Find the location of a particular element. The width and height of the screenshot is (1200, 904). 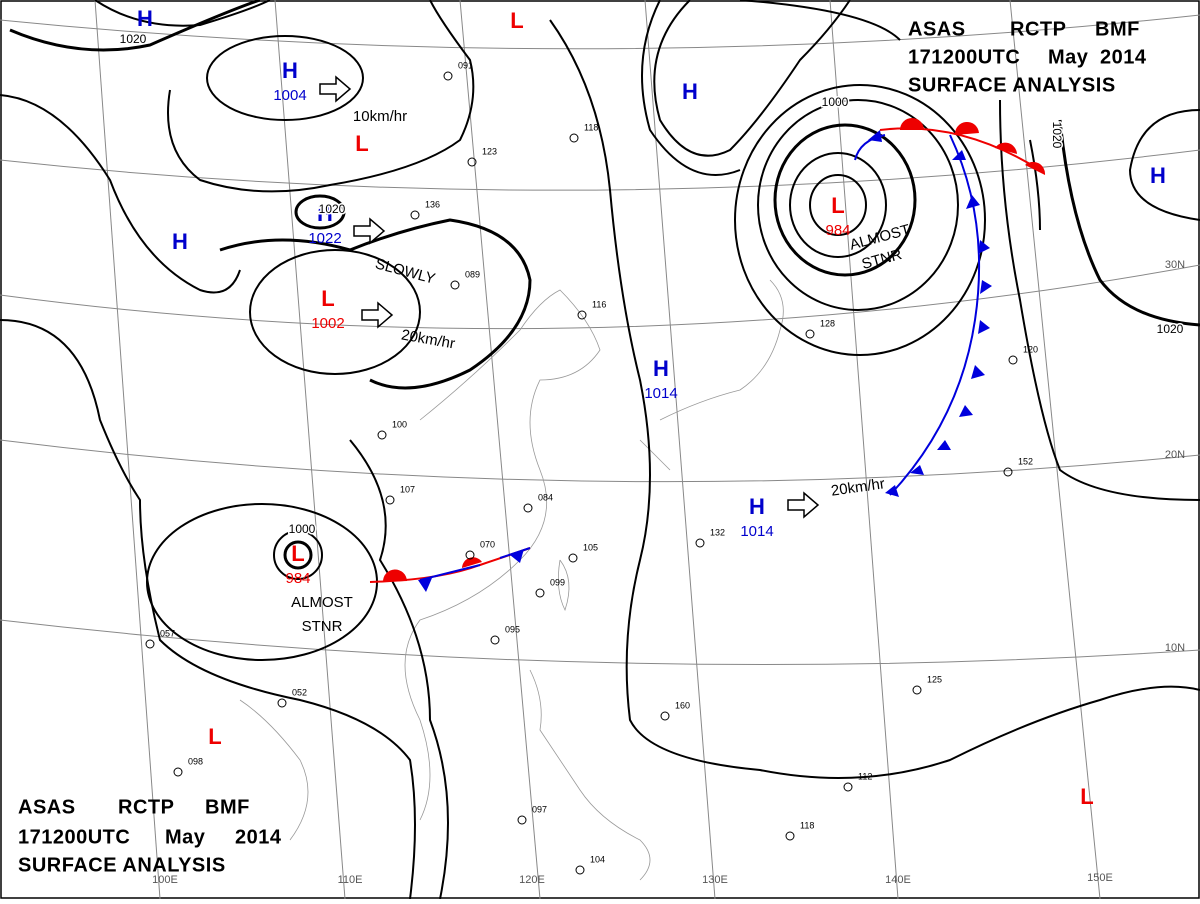

longitude-label: 100E is located at coordinates (165, 880).